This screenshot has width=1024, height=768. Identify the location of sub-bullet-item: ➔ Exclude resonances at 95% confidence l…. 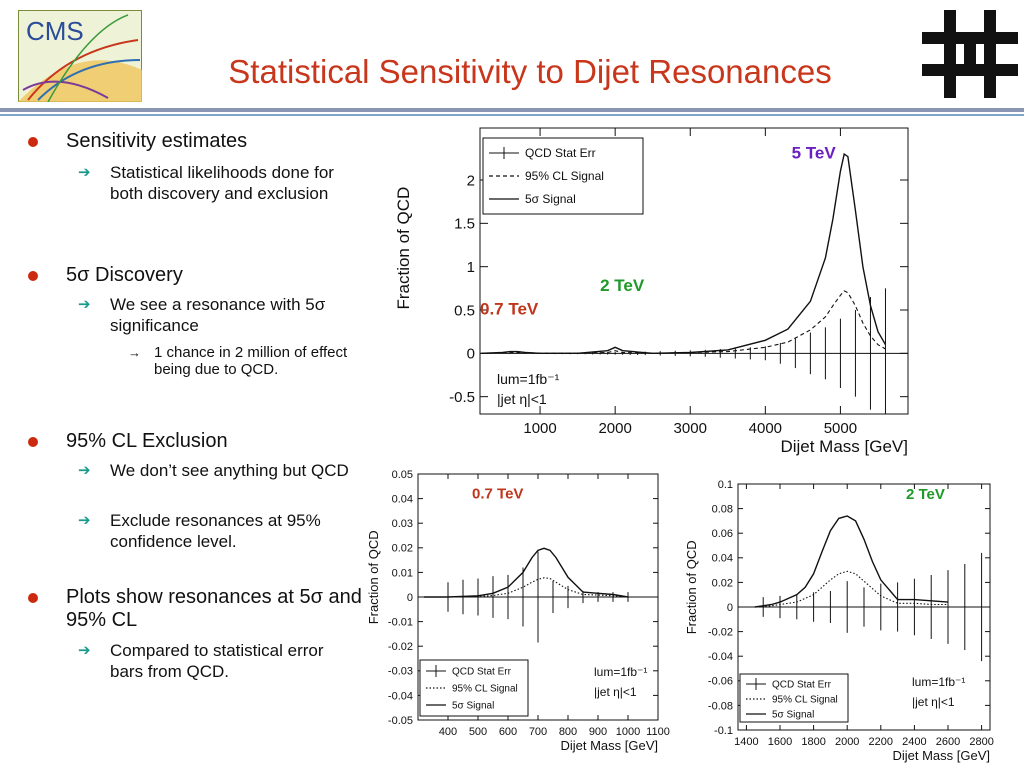
(219, 531).